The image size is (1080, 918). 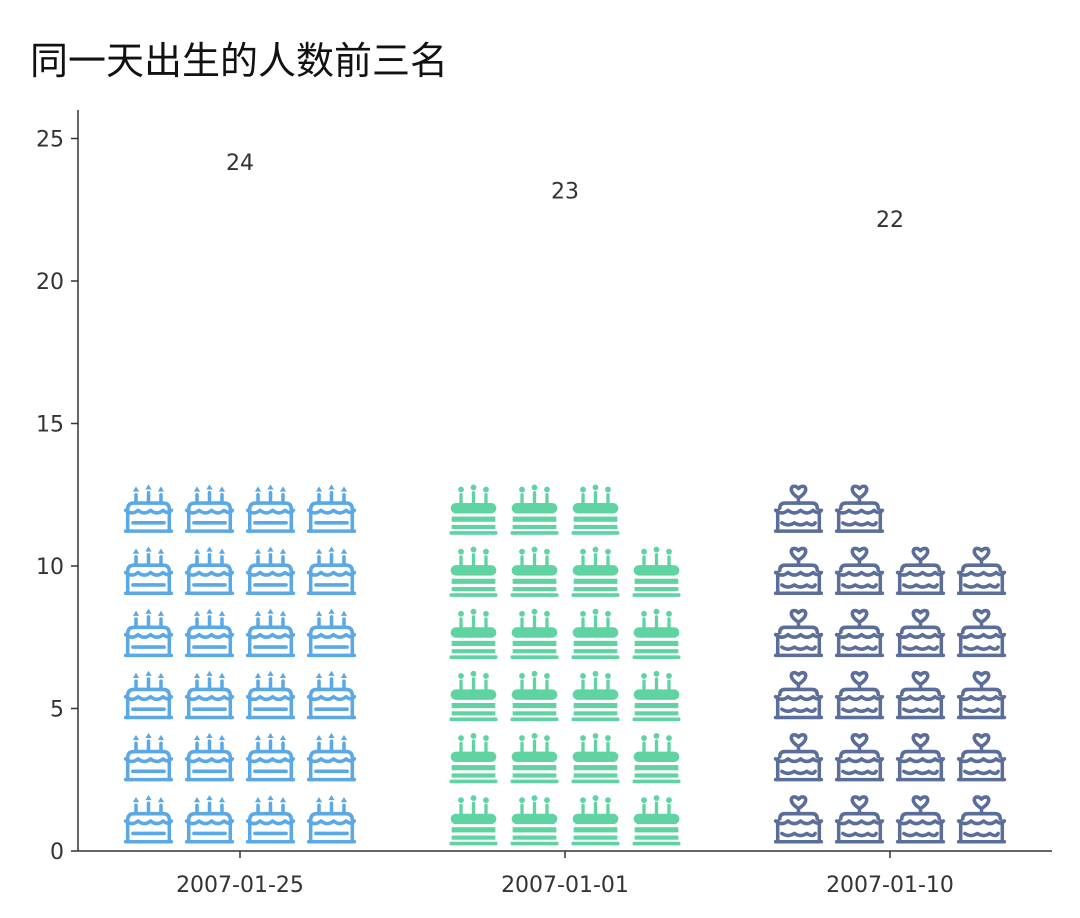 What do you see at coordinates (565, 885) in the screenshot?
I see `x-tick-label: 2007-01-01` at bounding box center [565, 885].